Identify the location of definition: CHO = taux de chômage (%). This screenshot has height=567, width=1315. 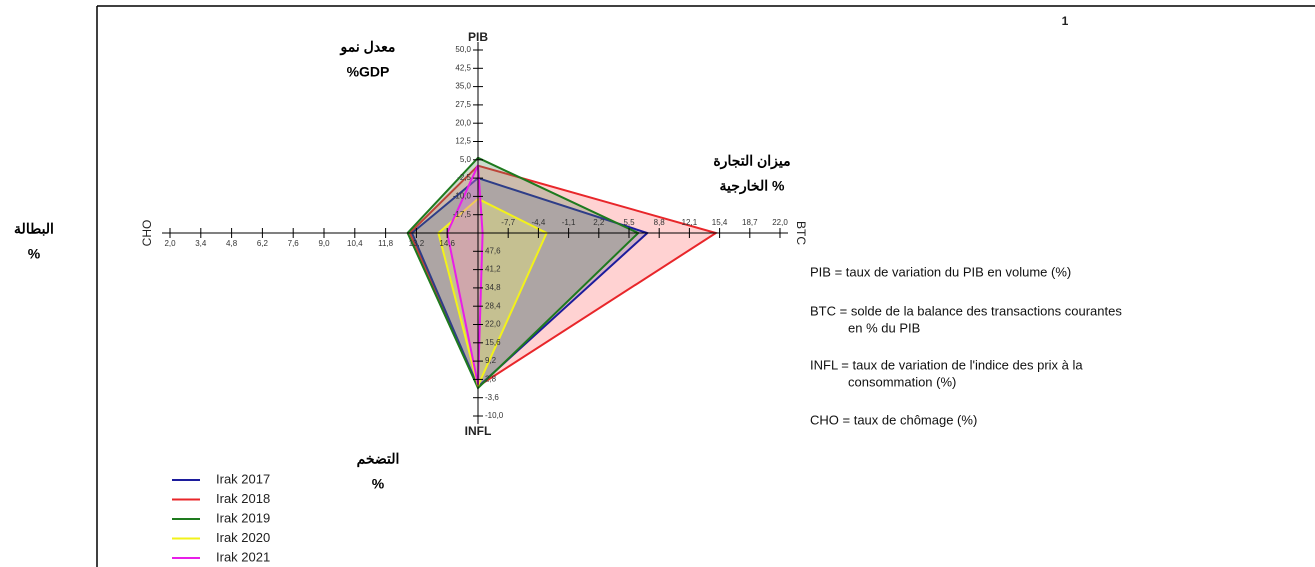
(893, 419).